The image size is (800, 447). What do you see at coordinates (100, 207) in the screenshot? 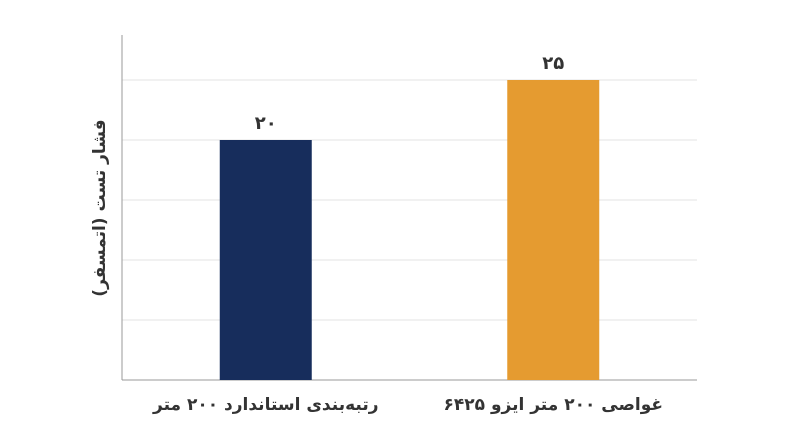
I see `y-axis-label: فشار تست (اتمسفر)` at bounding box center [100, 207].